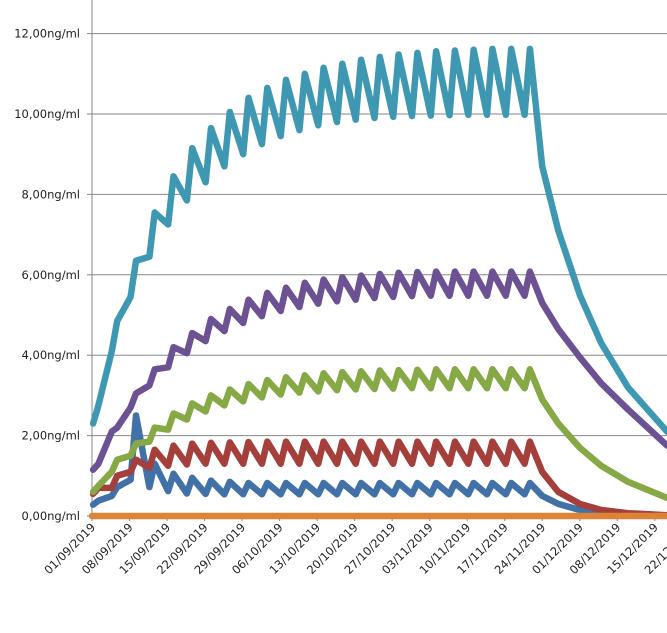 The height and width of the screenshot is (633, 667). What do you see at coordinates (51, 194) in the screenshot?
I see `y-tick-label: 8,00ng/ml` at bounding box center [51, 194].